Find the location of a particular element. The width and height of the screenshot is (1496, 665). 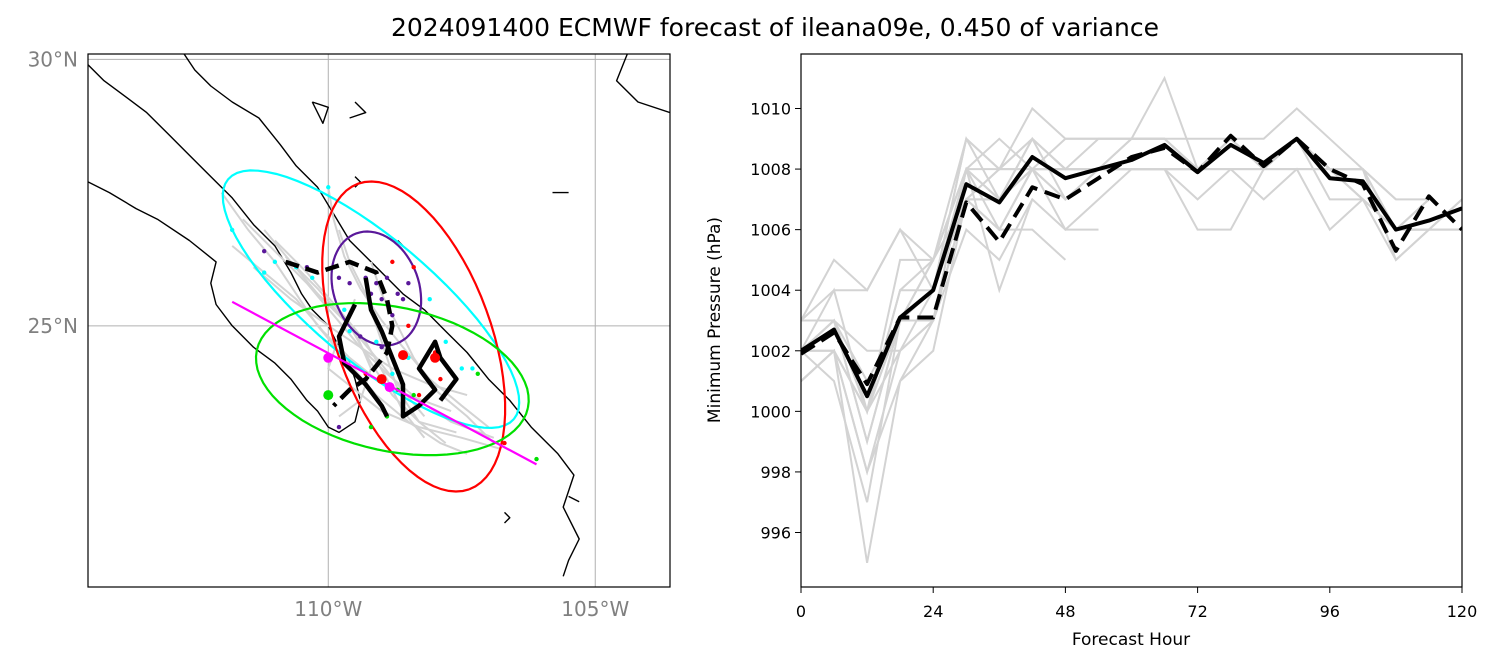

map-ytick-label-0: 25°N is located at coordinates (53, 326).